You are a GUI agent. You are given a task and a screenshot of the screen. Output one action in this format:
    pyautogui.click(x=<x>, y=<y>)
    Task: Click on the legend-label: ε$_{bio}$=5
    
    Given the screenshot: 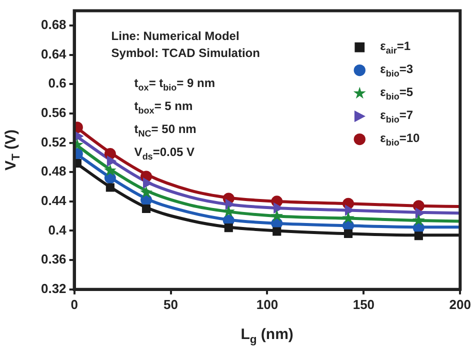 What is the action you would take?
    pyautogui.click(x=397, y=93)
    